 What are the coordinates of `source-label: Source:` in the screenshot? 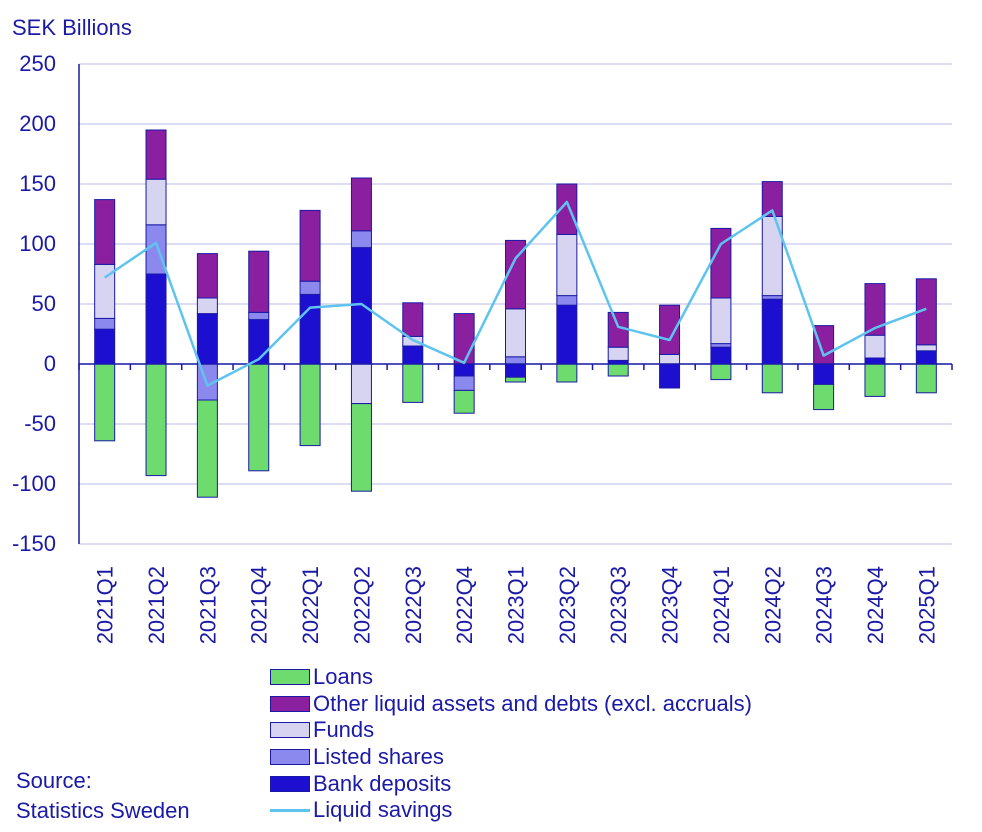 It's located at (54, 780).